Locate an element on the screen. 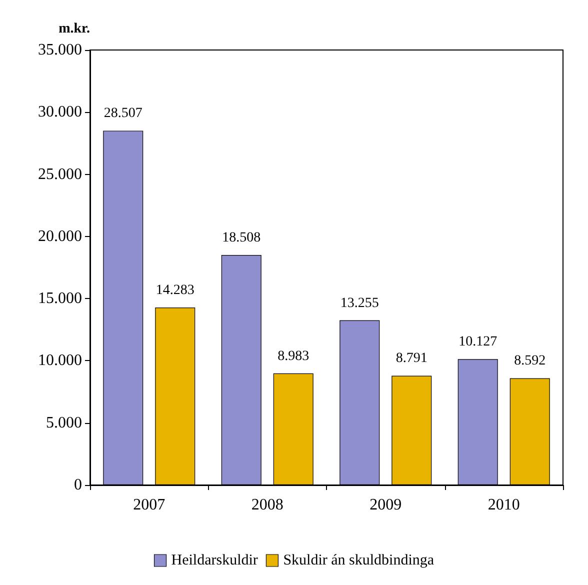  x-tick-label: 2009 is located at coordinates (386, 505).